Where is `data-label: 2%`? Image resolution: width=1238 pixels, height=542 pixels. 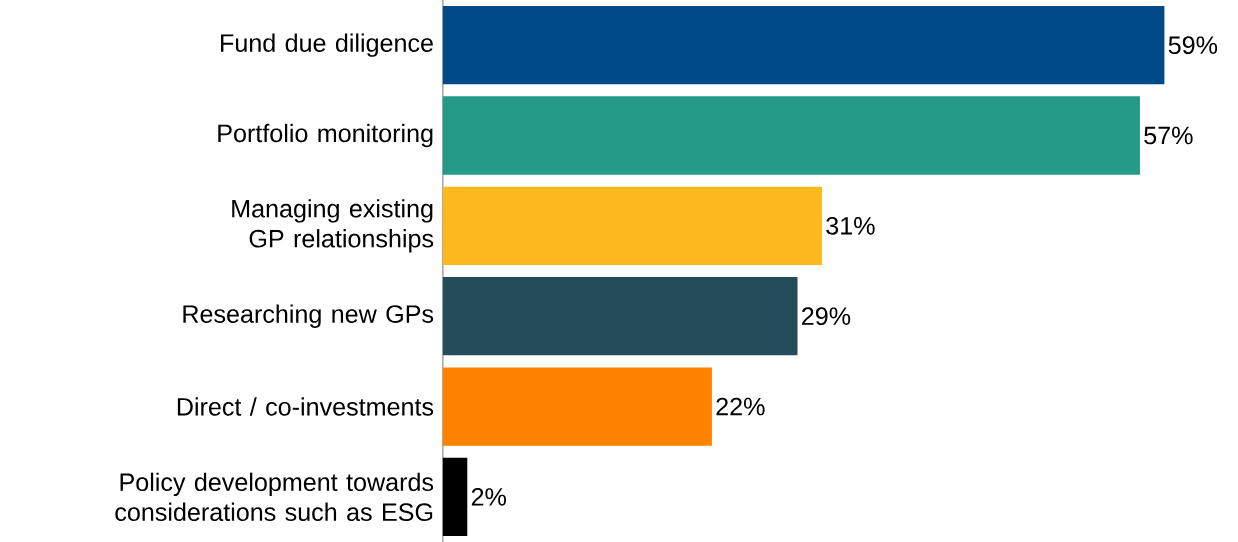
data-label: 2% is located at coordinates (488, 497).